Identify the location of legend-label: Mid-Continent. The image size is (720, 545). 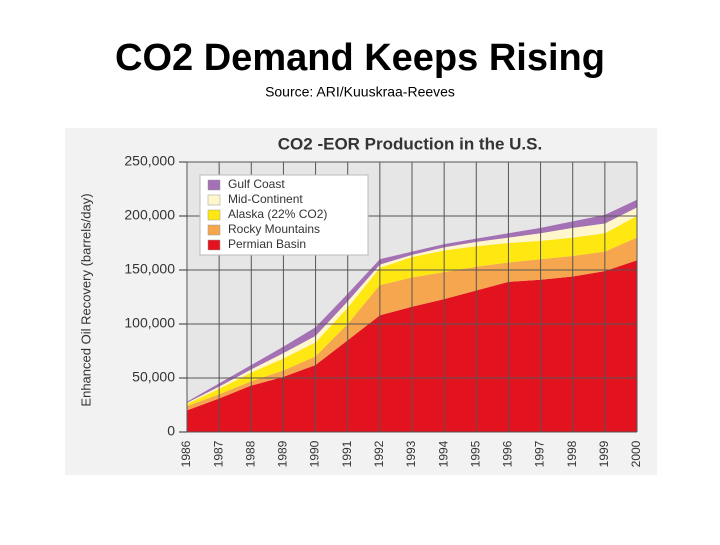
(265, 199).